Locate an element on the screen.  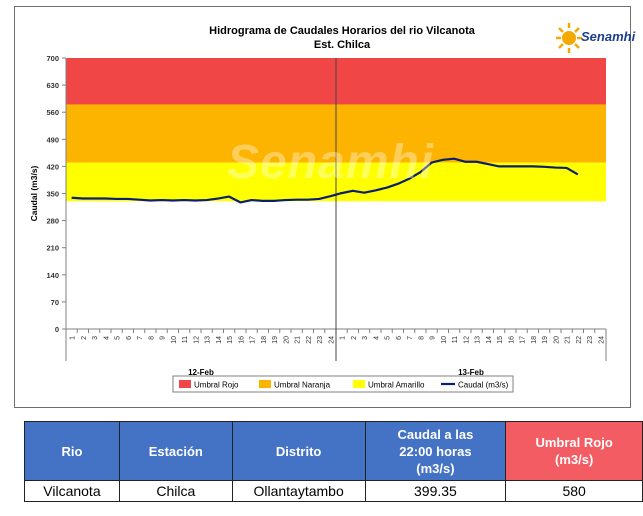
header-rio: Rio is located at coordinates (72, 451).